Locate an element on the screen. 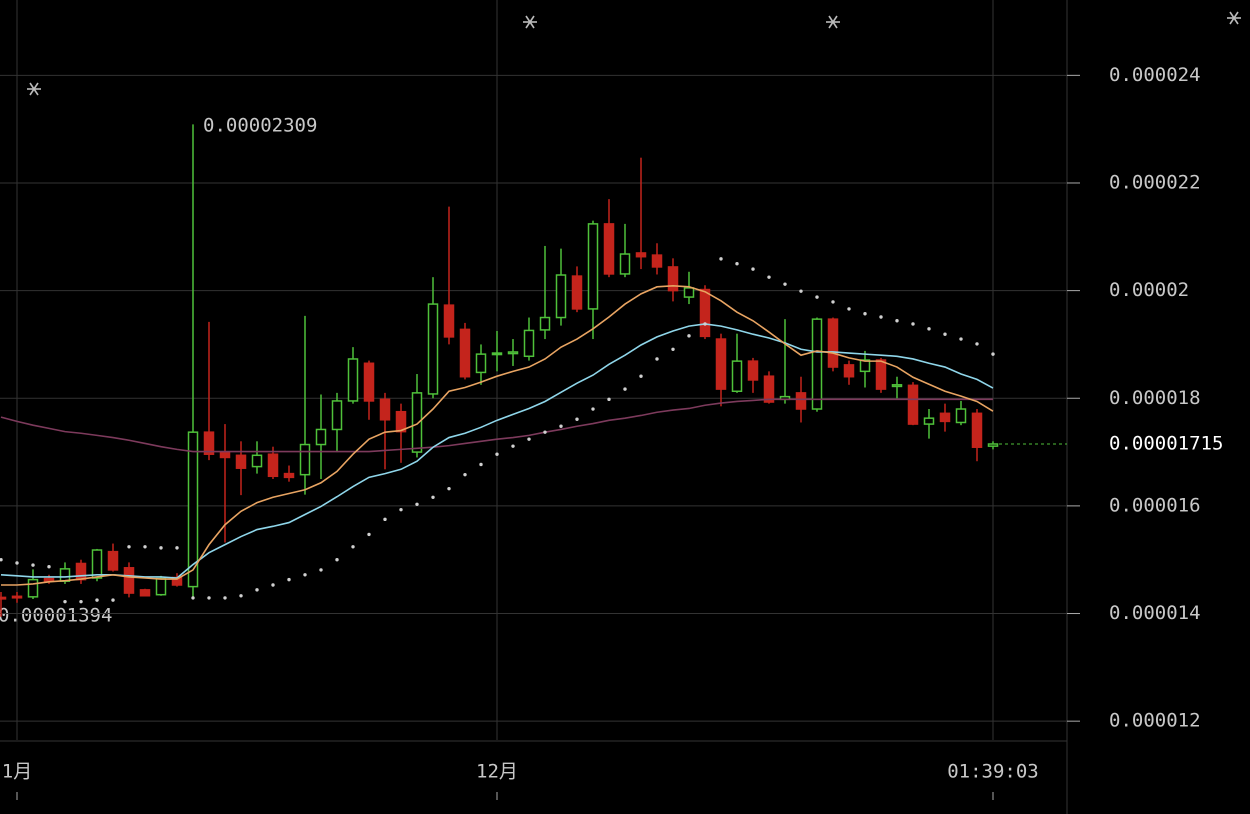  y-tick-label: 0.000022 is located at coordinates (1155, 182).